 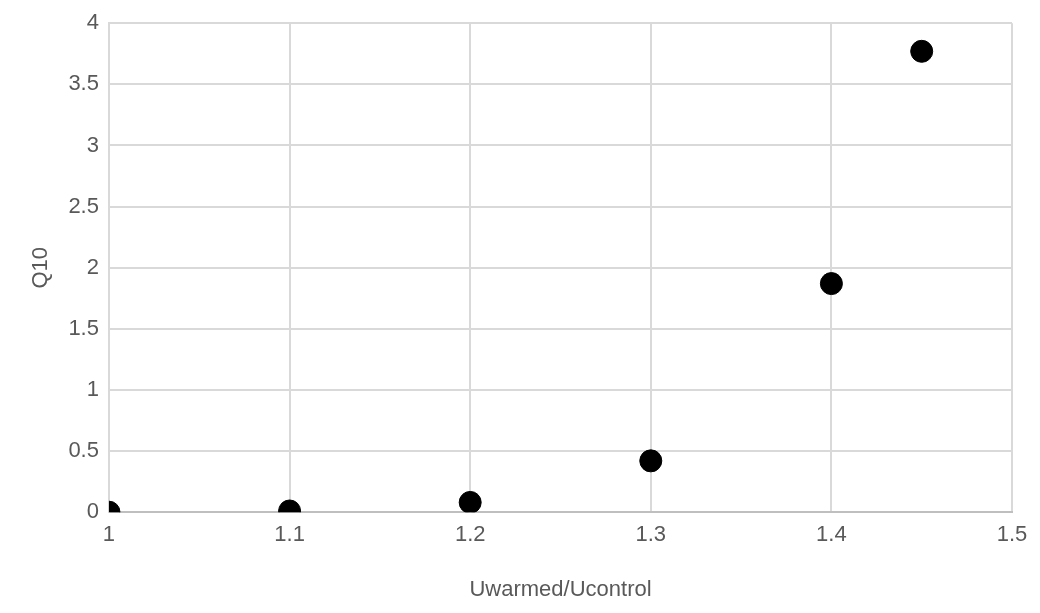 What do you see at coordinates (831, 534) in the screenshot?
I see `x-tick-label: 1.4` at bounding box center [831, 534].